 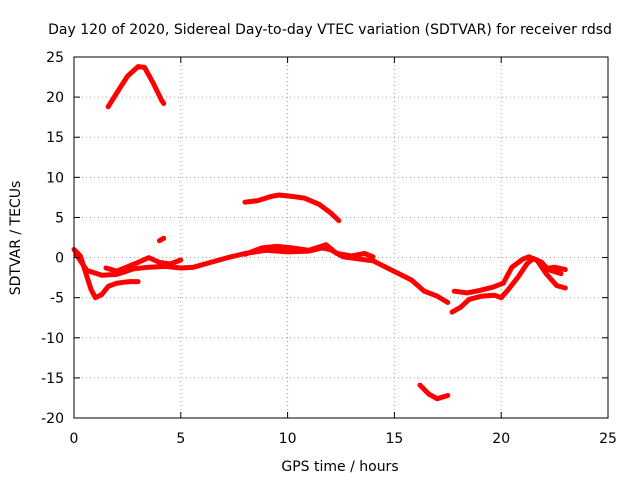 What do you see at coordinates (55, 98) in the screenshot?
I see `y-tick-label: 20` at bounding box center [55, 98].